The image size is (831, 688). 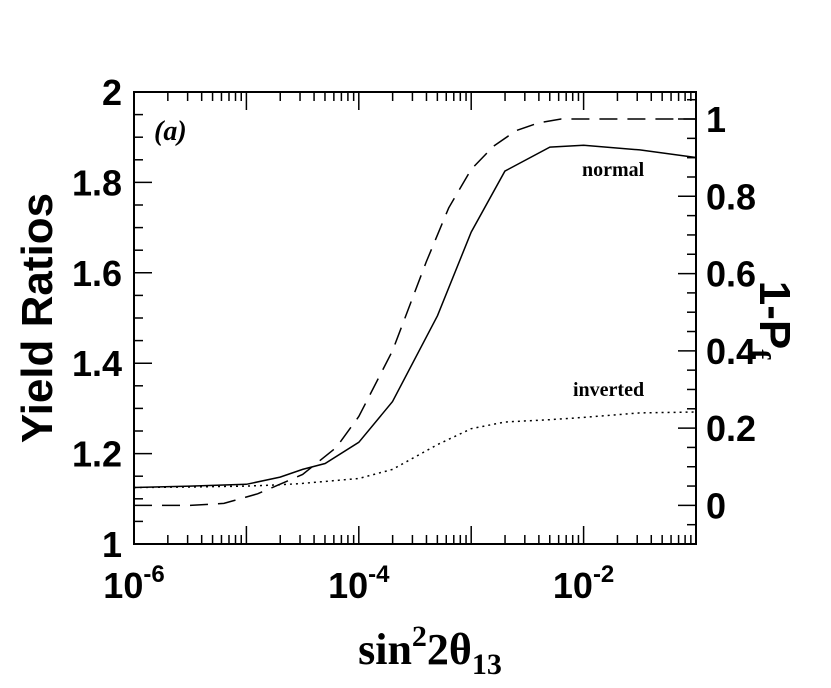 What do you see at coordinates (731, 274) in the screenshot?
I see `y-right-tick-label: 0.6` at bounding box center [731, 274].